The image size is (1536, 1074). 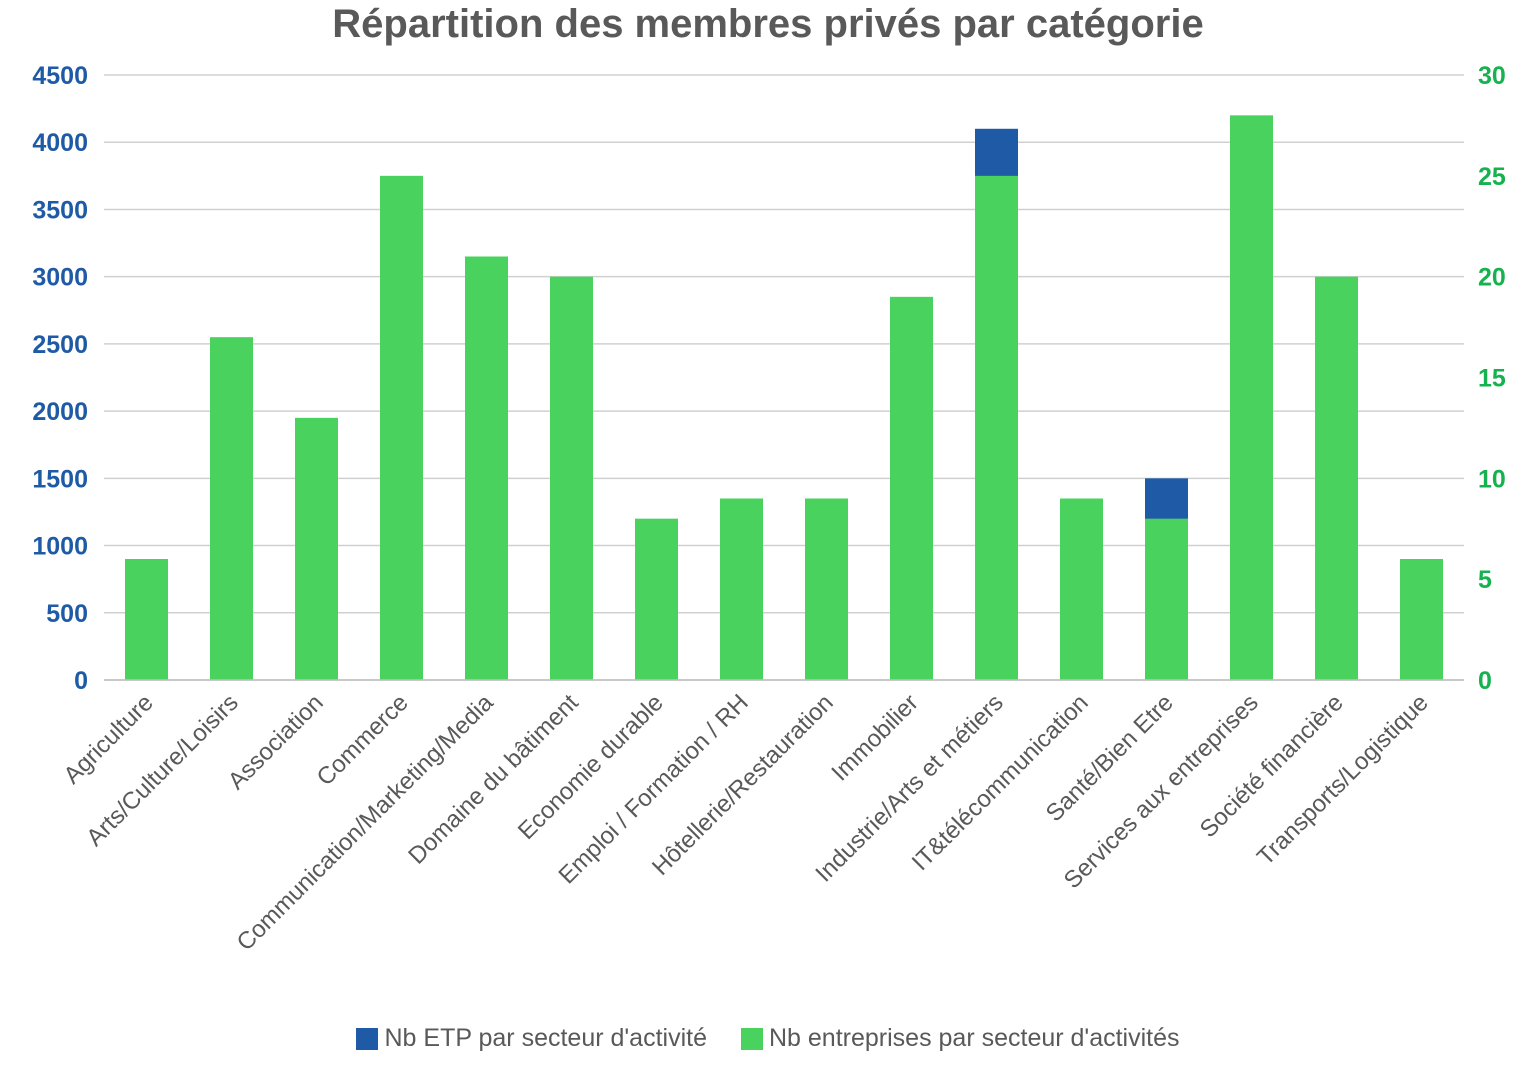 I want to click on y-right-tick-label: 15, so click(x=1492, y=379).